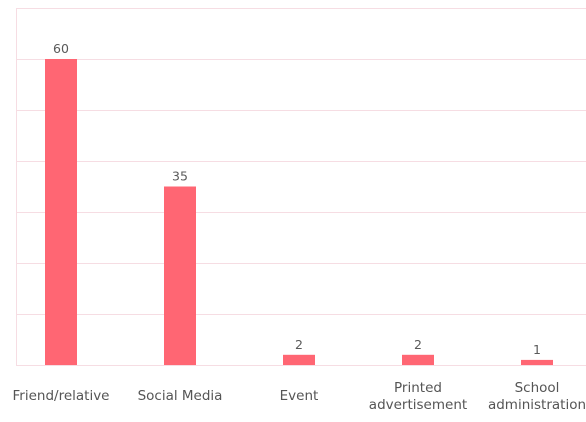 The image size is (586, 422). What do you see at coordinates (537, 349) in the screenshot?
I see `bar-value-label: 1` at bounding box center [537, 349].